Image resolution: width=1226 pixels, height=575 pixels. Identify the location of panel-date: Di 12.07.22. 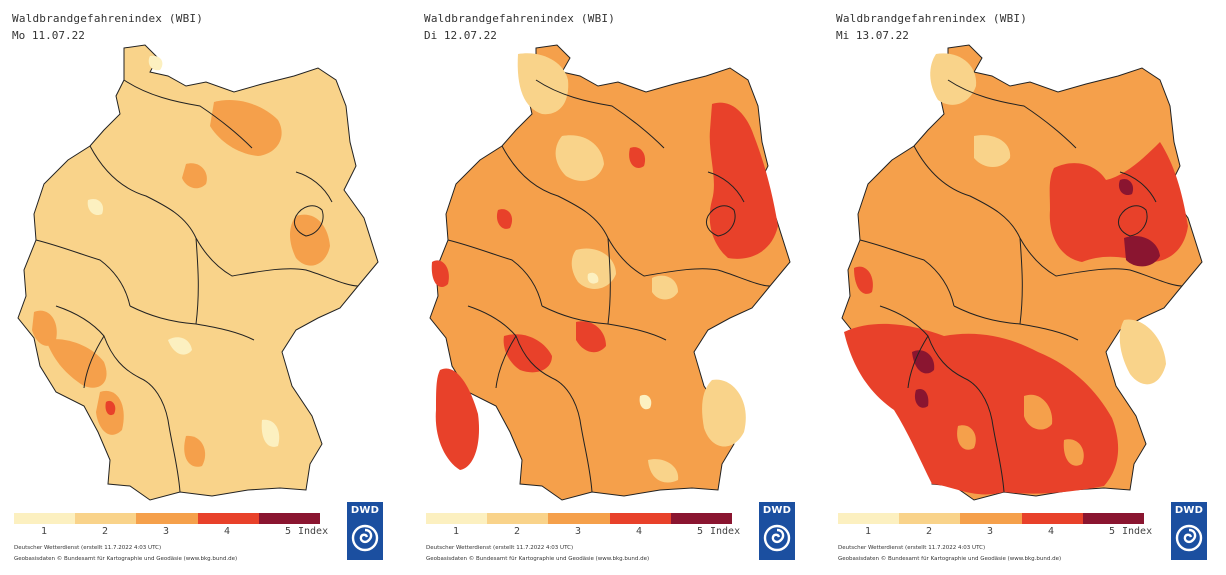
(460, 35).